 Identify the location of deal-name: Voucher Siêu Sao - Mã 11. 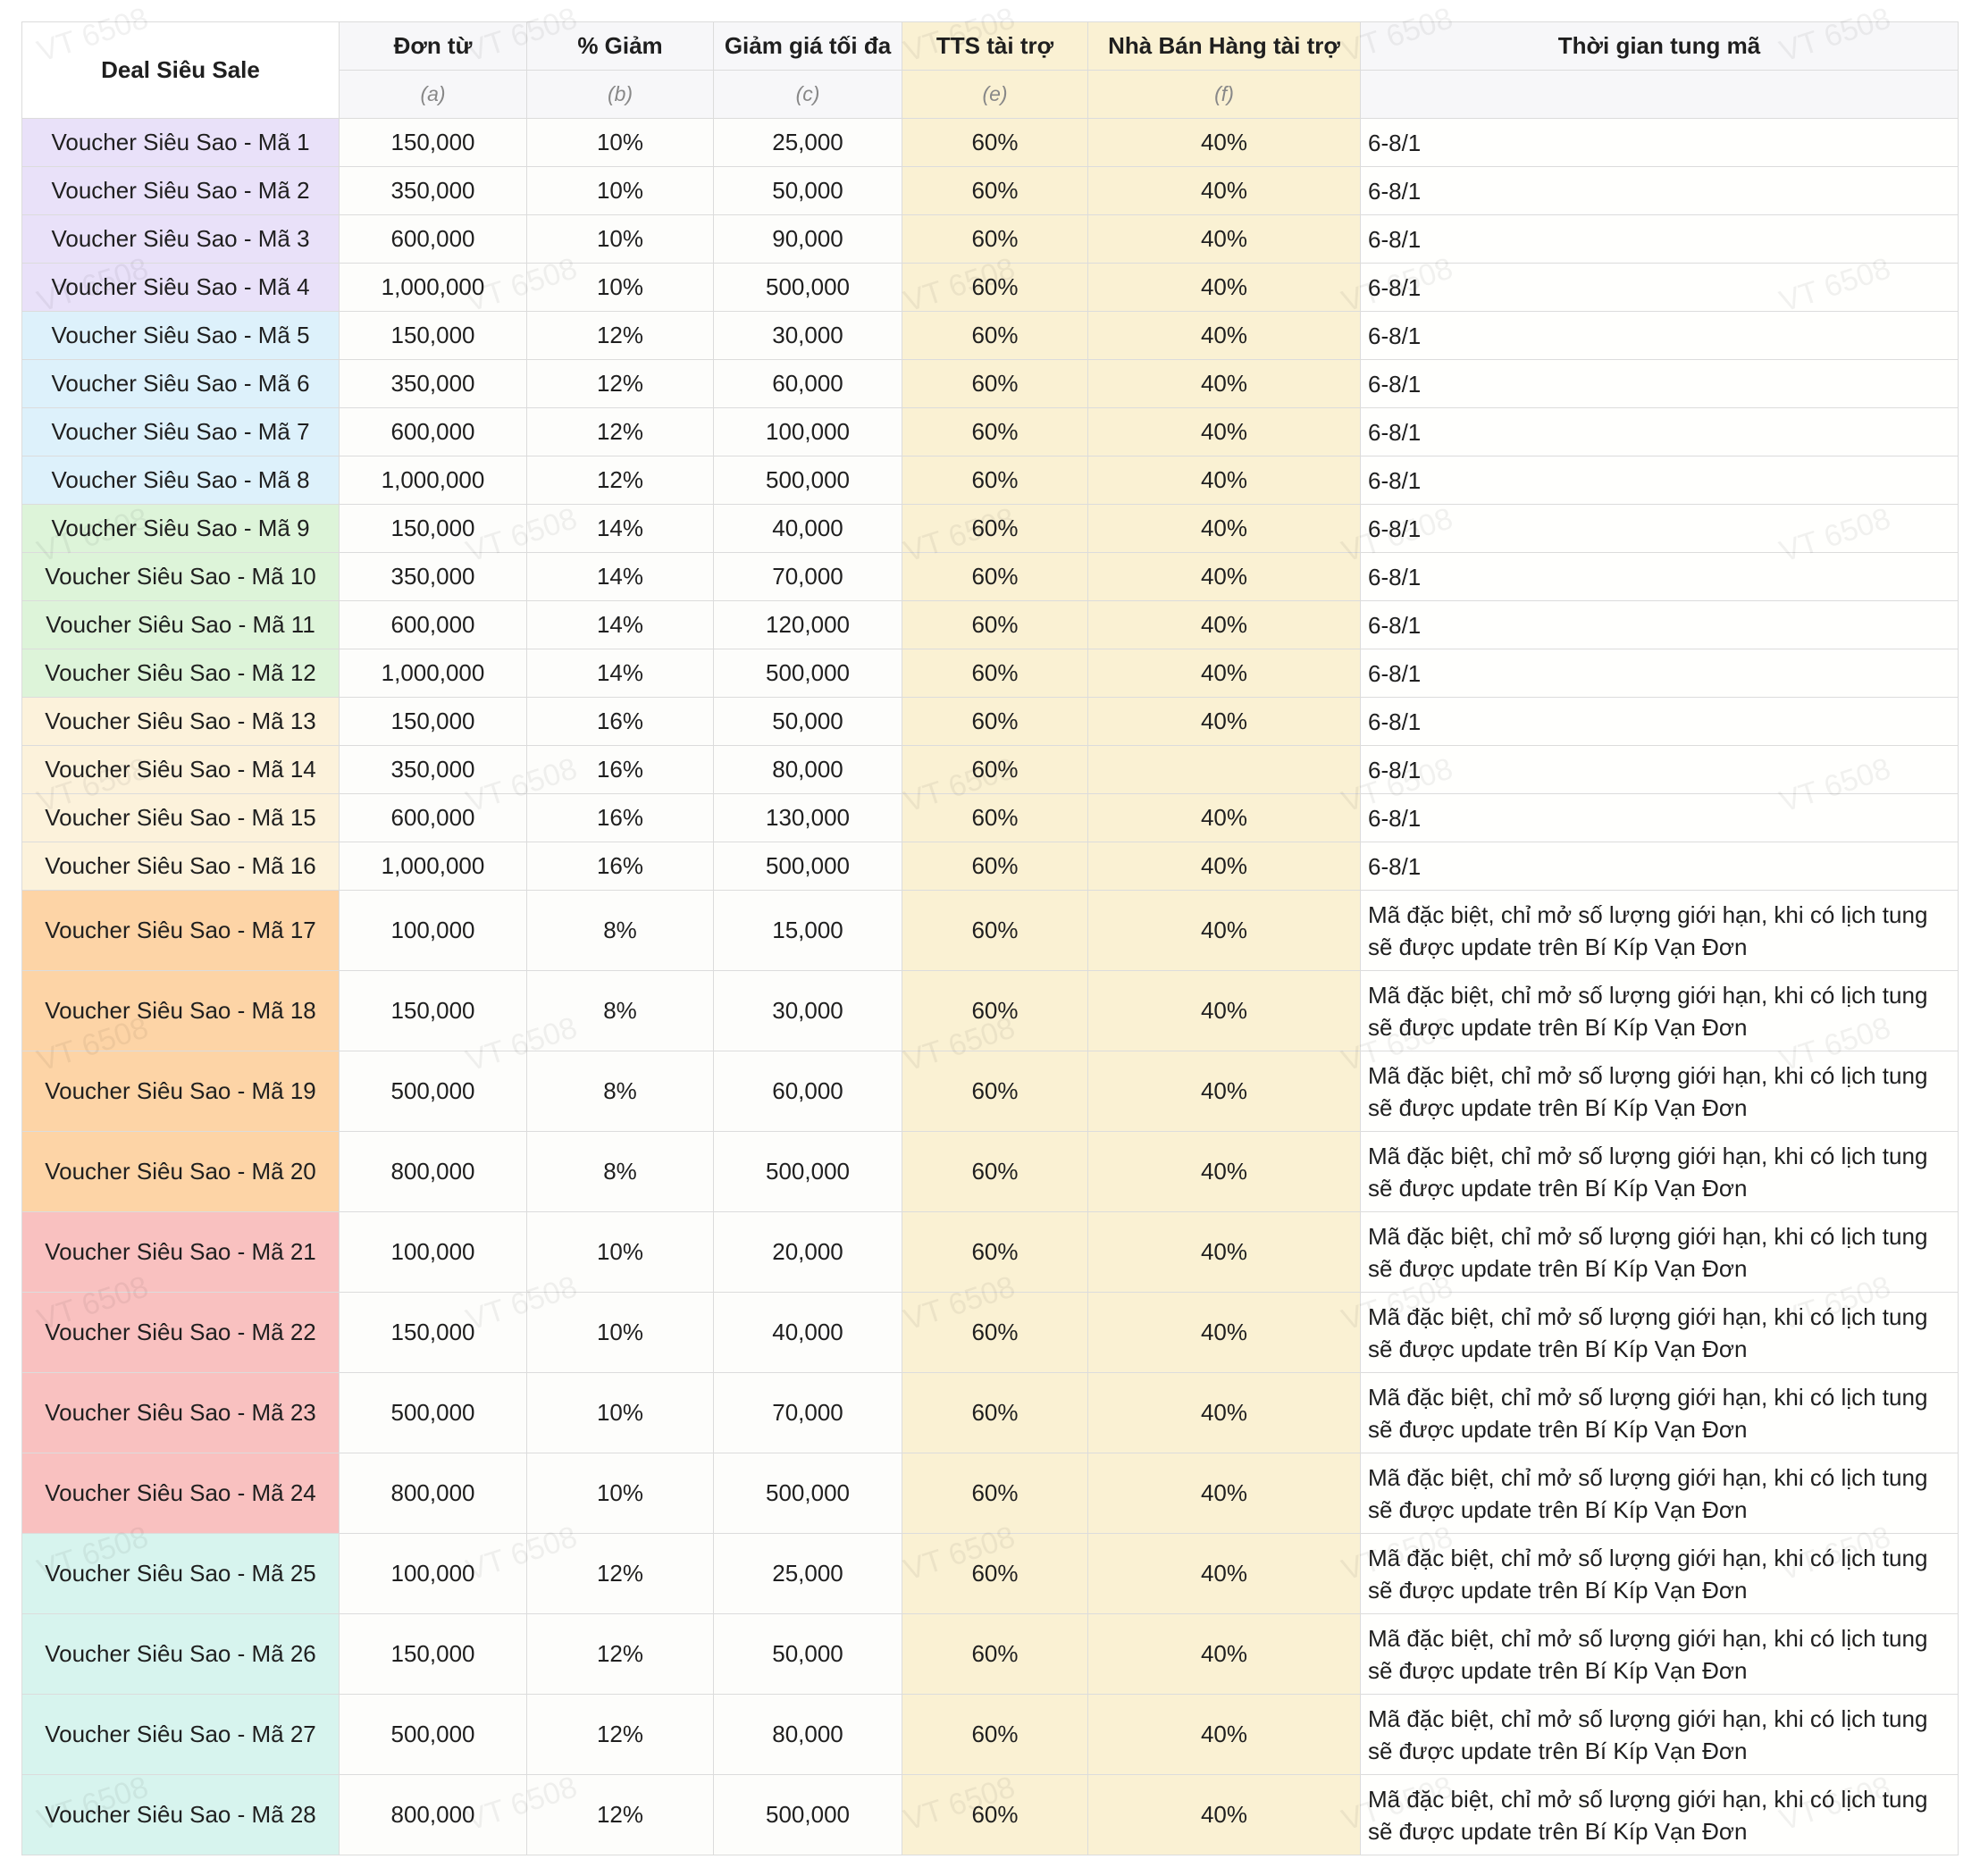
(180, 624).